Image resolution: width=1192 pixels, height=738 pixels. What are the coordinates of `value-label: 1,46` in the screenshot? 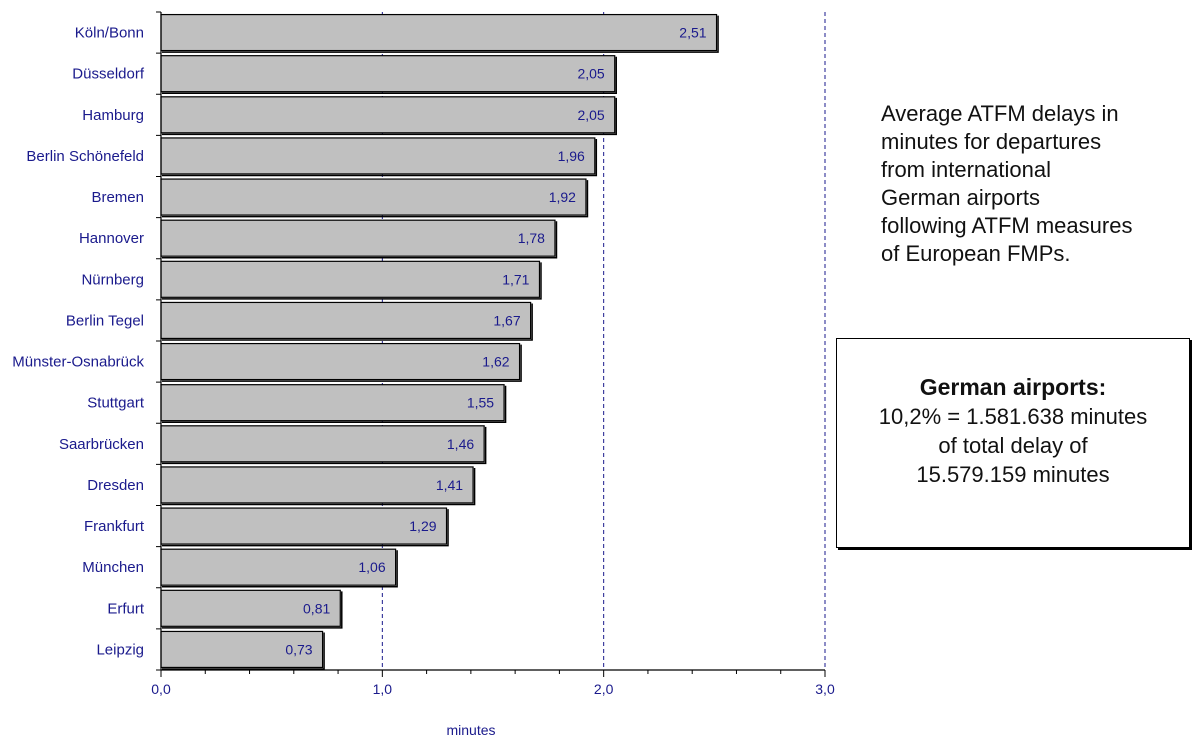 It's located at (460, 444).